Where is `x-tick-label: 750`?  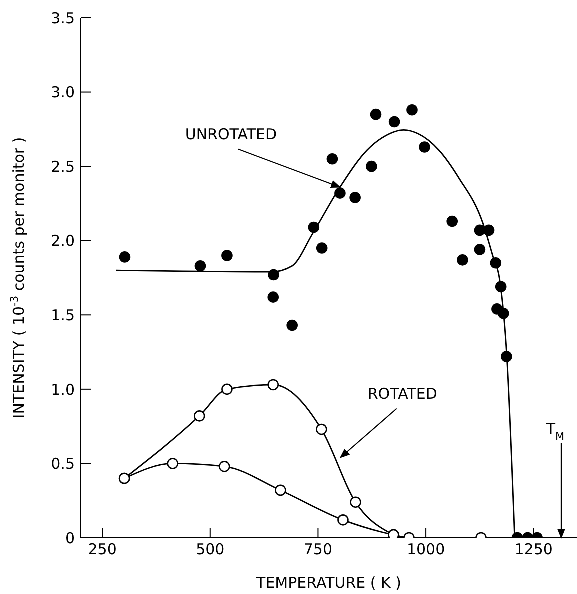
x-tick-label: 750 is located at coordinates (318, 549).